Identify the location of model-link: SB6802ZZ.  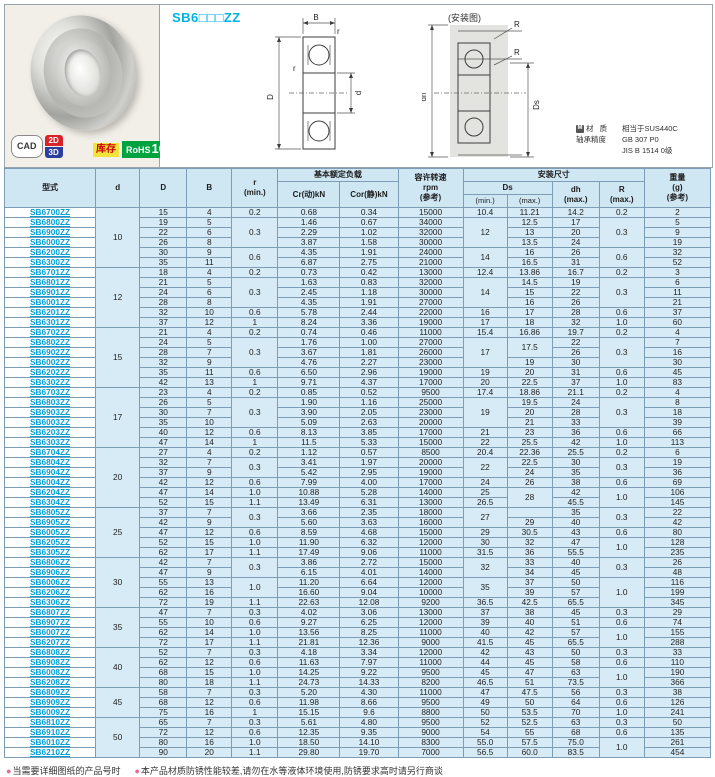
(50, 342).